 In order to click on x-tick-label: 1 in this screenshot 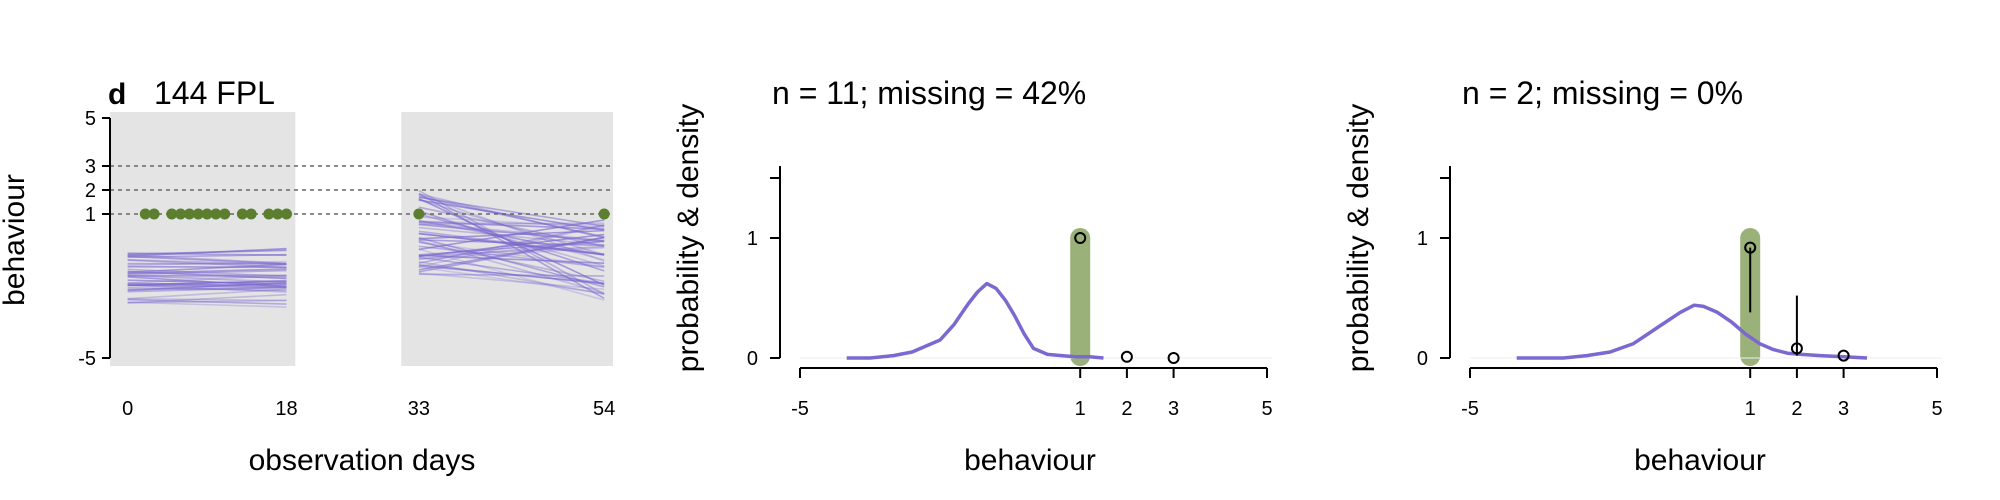, I will do `click(1080, 409)`.